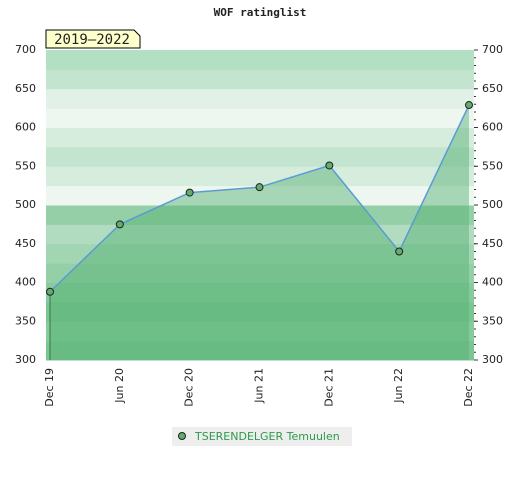 This screenshot has height=484, width=520. I want to click on annotation: 2019–2022, so click(92, 40).